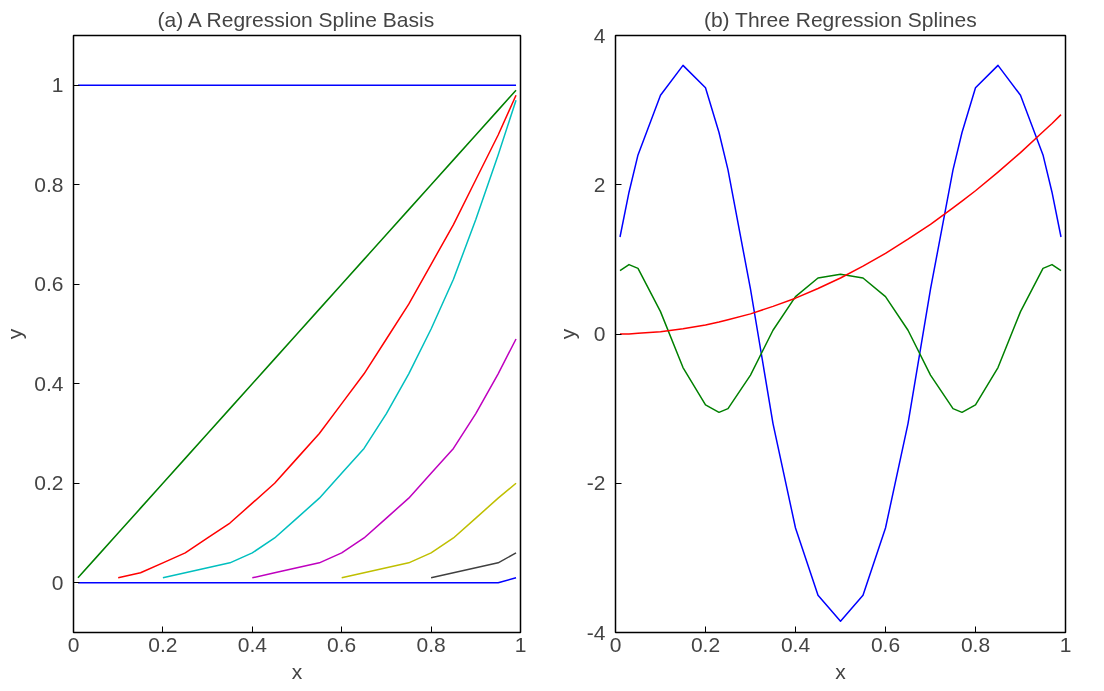 The image size is (1104, 691). I want to click on y-tick-label: 0.4, so click(49, 383).